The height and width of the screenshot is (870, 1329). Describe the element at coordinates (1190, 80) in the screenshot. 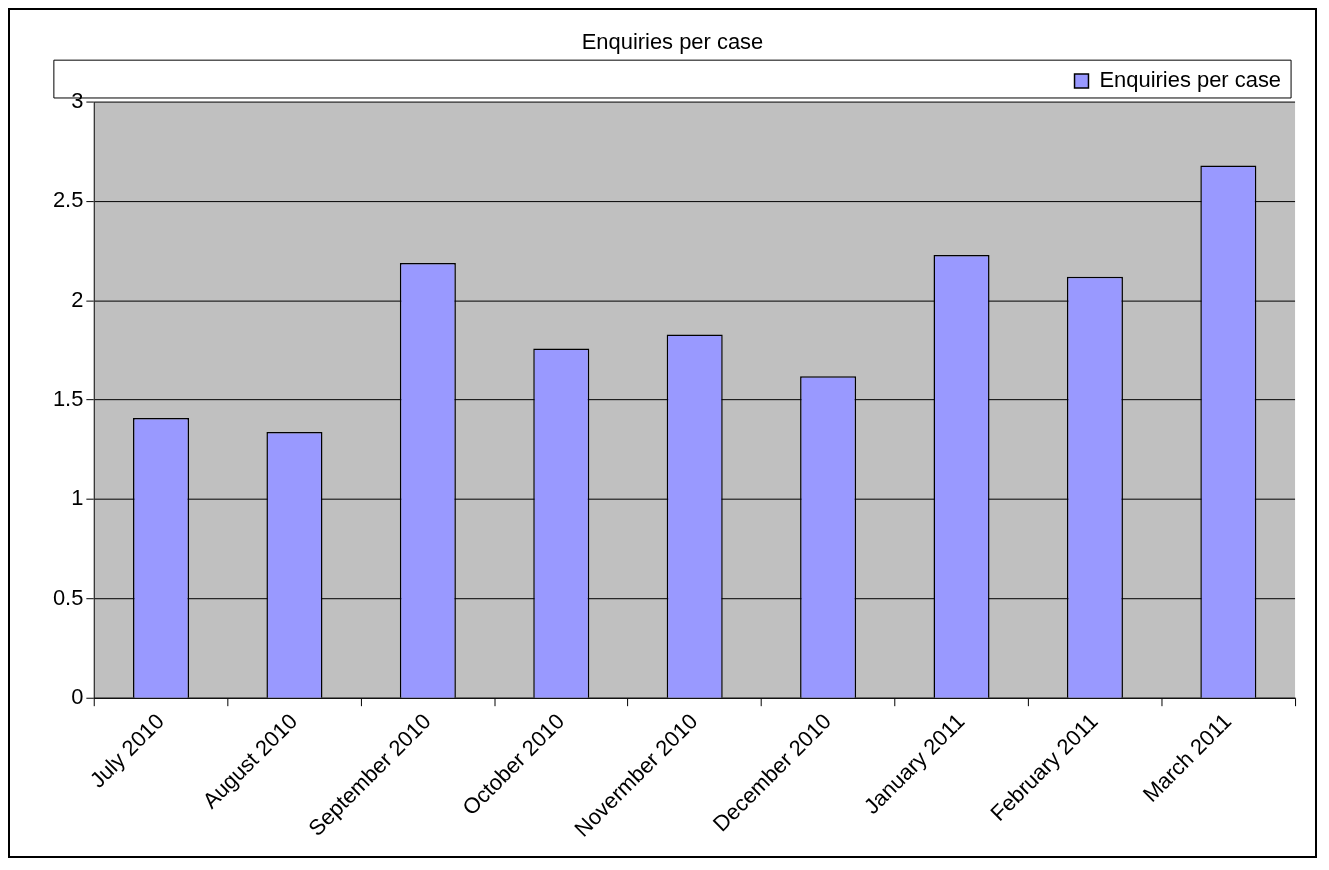

I see `legend-label: Enquiries per case` at that location.